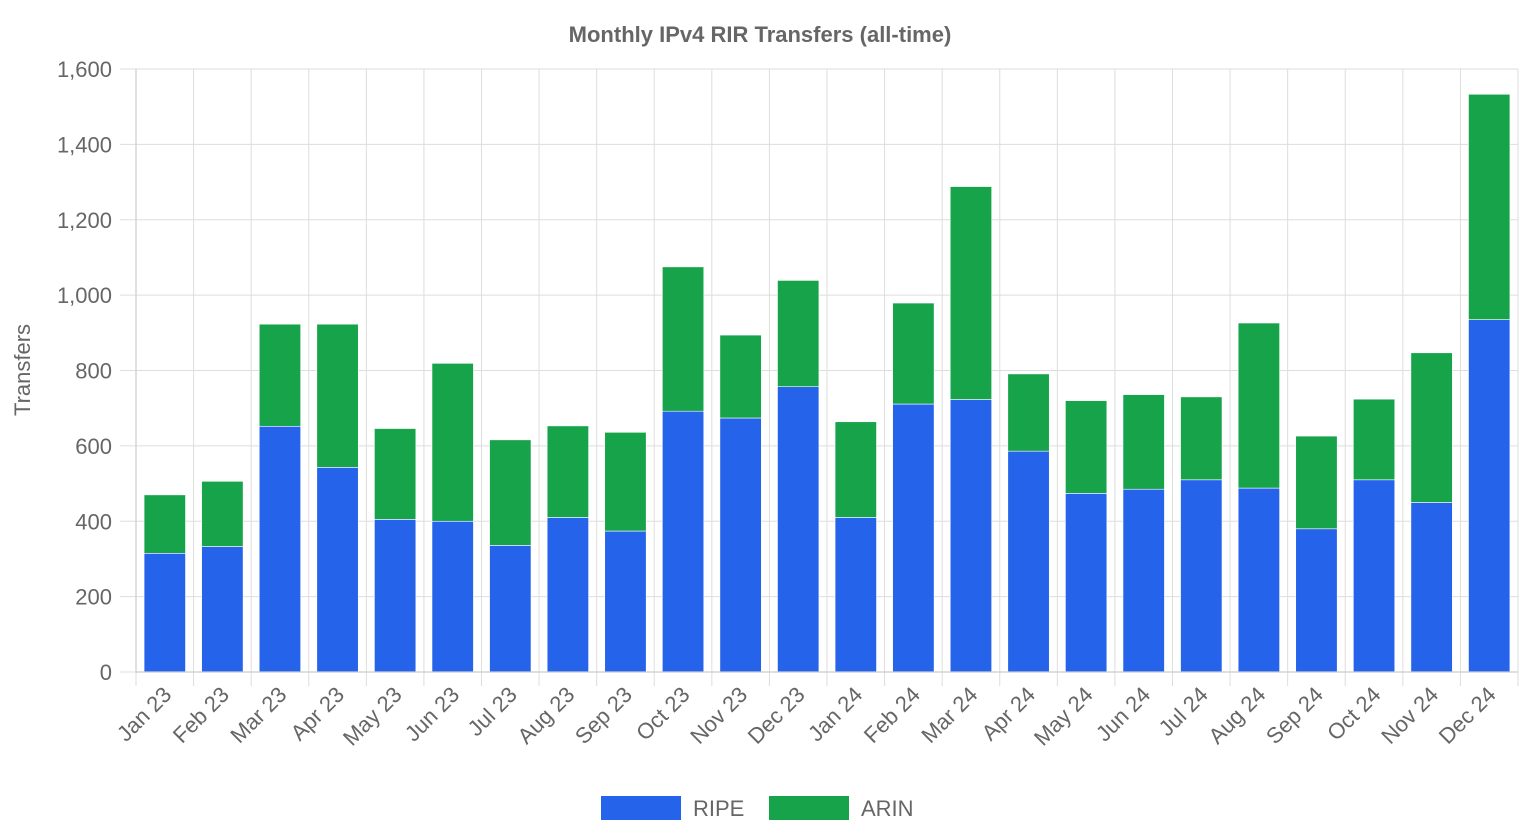 Image resolution: width=1520 pixels, height=840 pixels. I want to click on legend-item-ripe: RIPE, so click(672, 808).